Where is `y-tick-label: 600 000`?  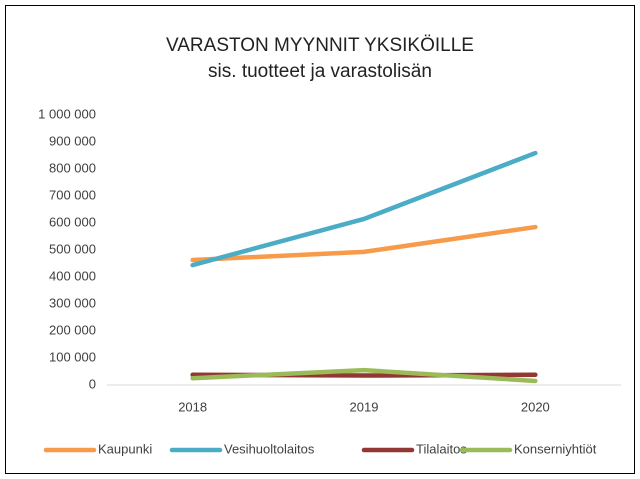 y-tick-label: 600 000 is located at coordinates (72, 221).